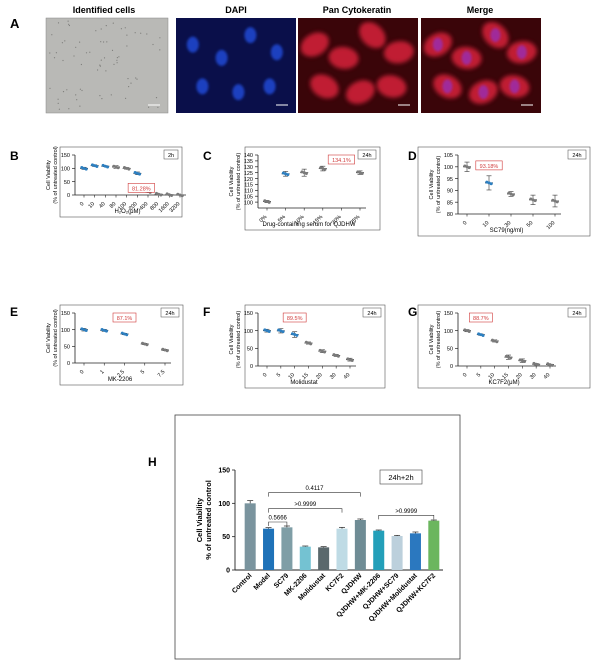 This screenshot has width=610, height=670. What do you see at coordinates (104, 10) in the screenshot?
I see `title-identified-cells: Identified cells` at bounding box center [104, 10].